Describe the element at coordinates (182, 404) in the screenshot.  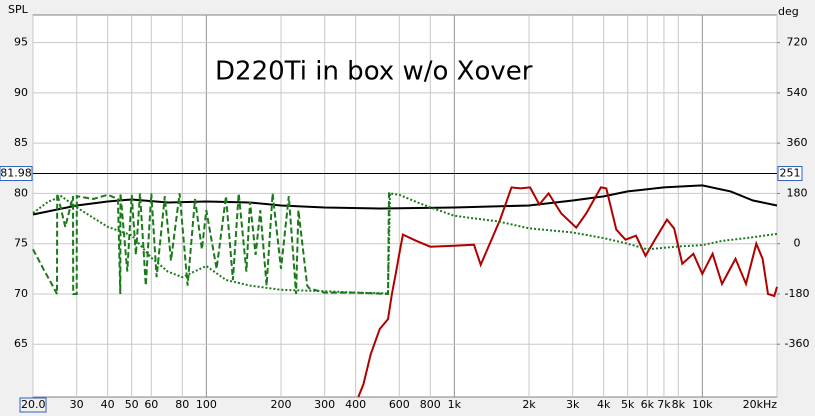
I see `x-tick-label: 80` at that location.